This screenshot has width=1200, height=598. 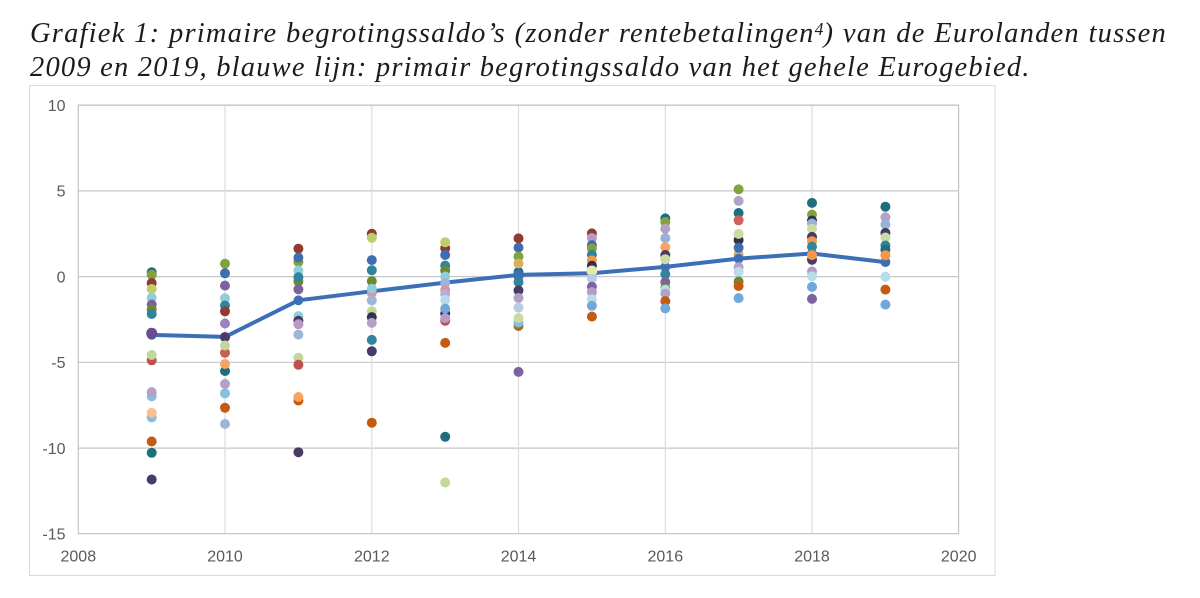 I want to click on svg-text: -10, so click(x=53, y=449).